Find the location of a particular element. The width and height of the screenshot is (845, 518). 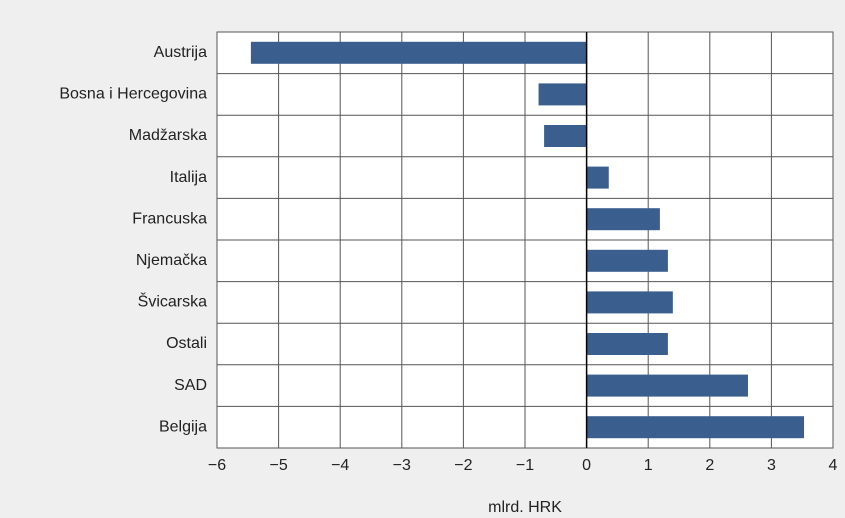

x-tick-label: 3 is located at coordinates (771, 465).